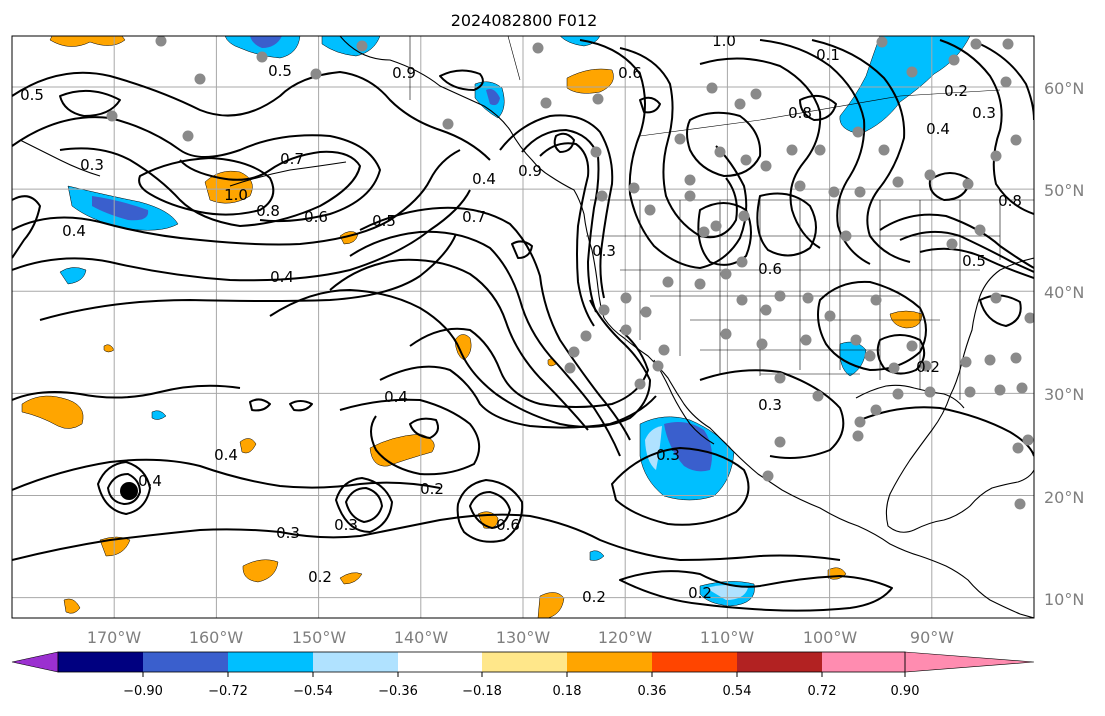 This screenshot has height=716, width=1105. I want to click on colorbar-tick-label: 0.36, so click(652, 691).